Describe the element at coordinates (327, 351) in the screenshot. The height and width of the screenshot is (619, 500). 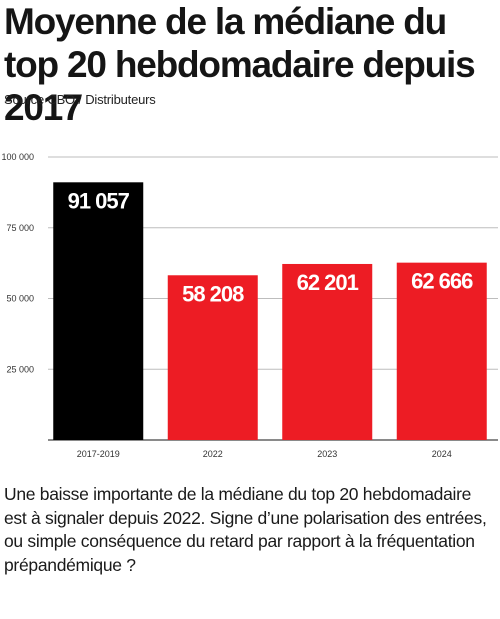
I see `bar-2023` at that location.